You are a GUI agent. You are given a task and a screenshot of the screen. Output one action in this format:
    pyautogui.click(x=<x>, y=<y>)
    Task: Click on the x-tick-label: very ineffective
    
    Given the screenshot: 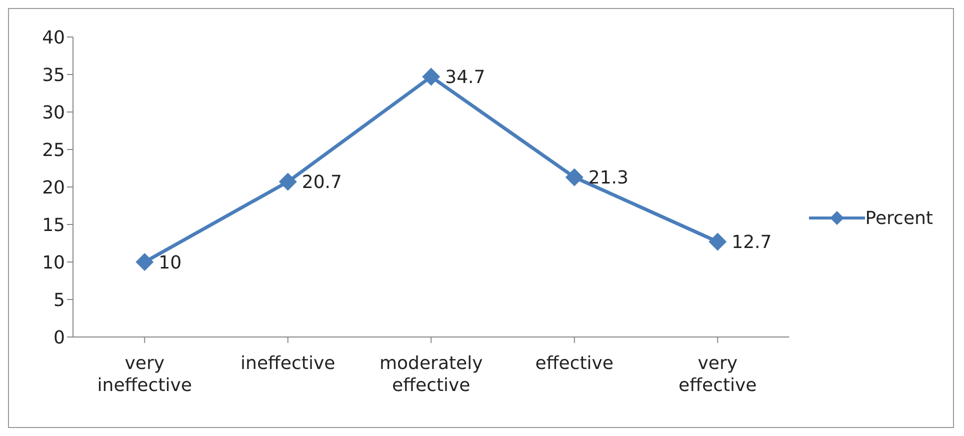 What is the action you would take?
    pyautogui.click(x=144, y=374)
    